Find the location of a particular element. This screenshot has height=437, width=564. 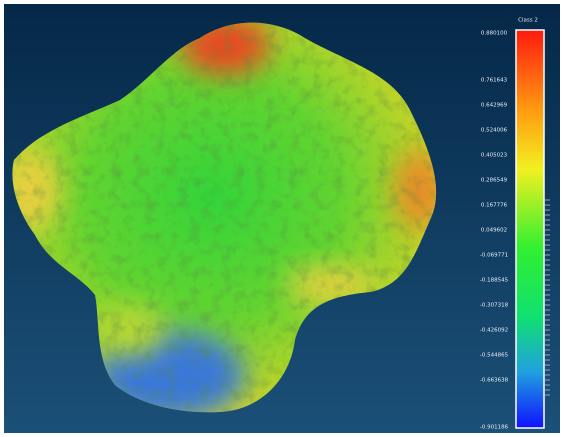

scale-label: -0.069771 is located at coordinates (494, 256).